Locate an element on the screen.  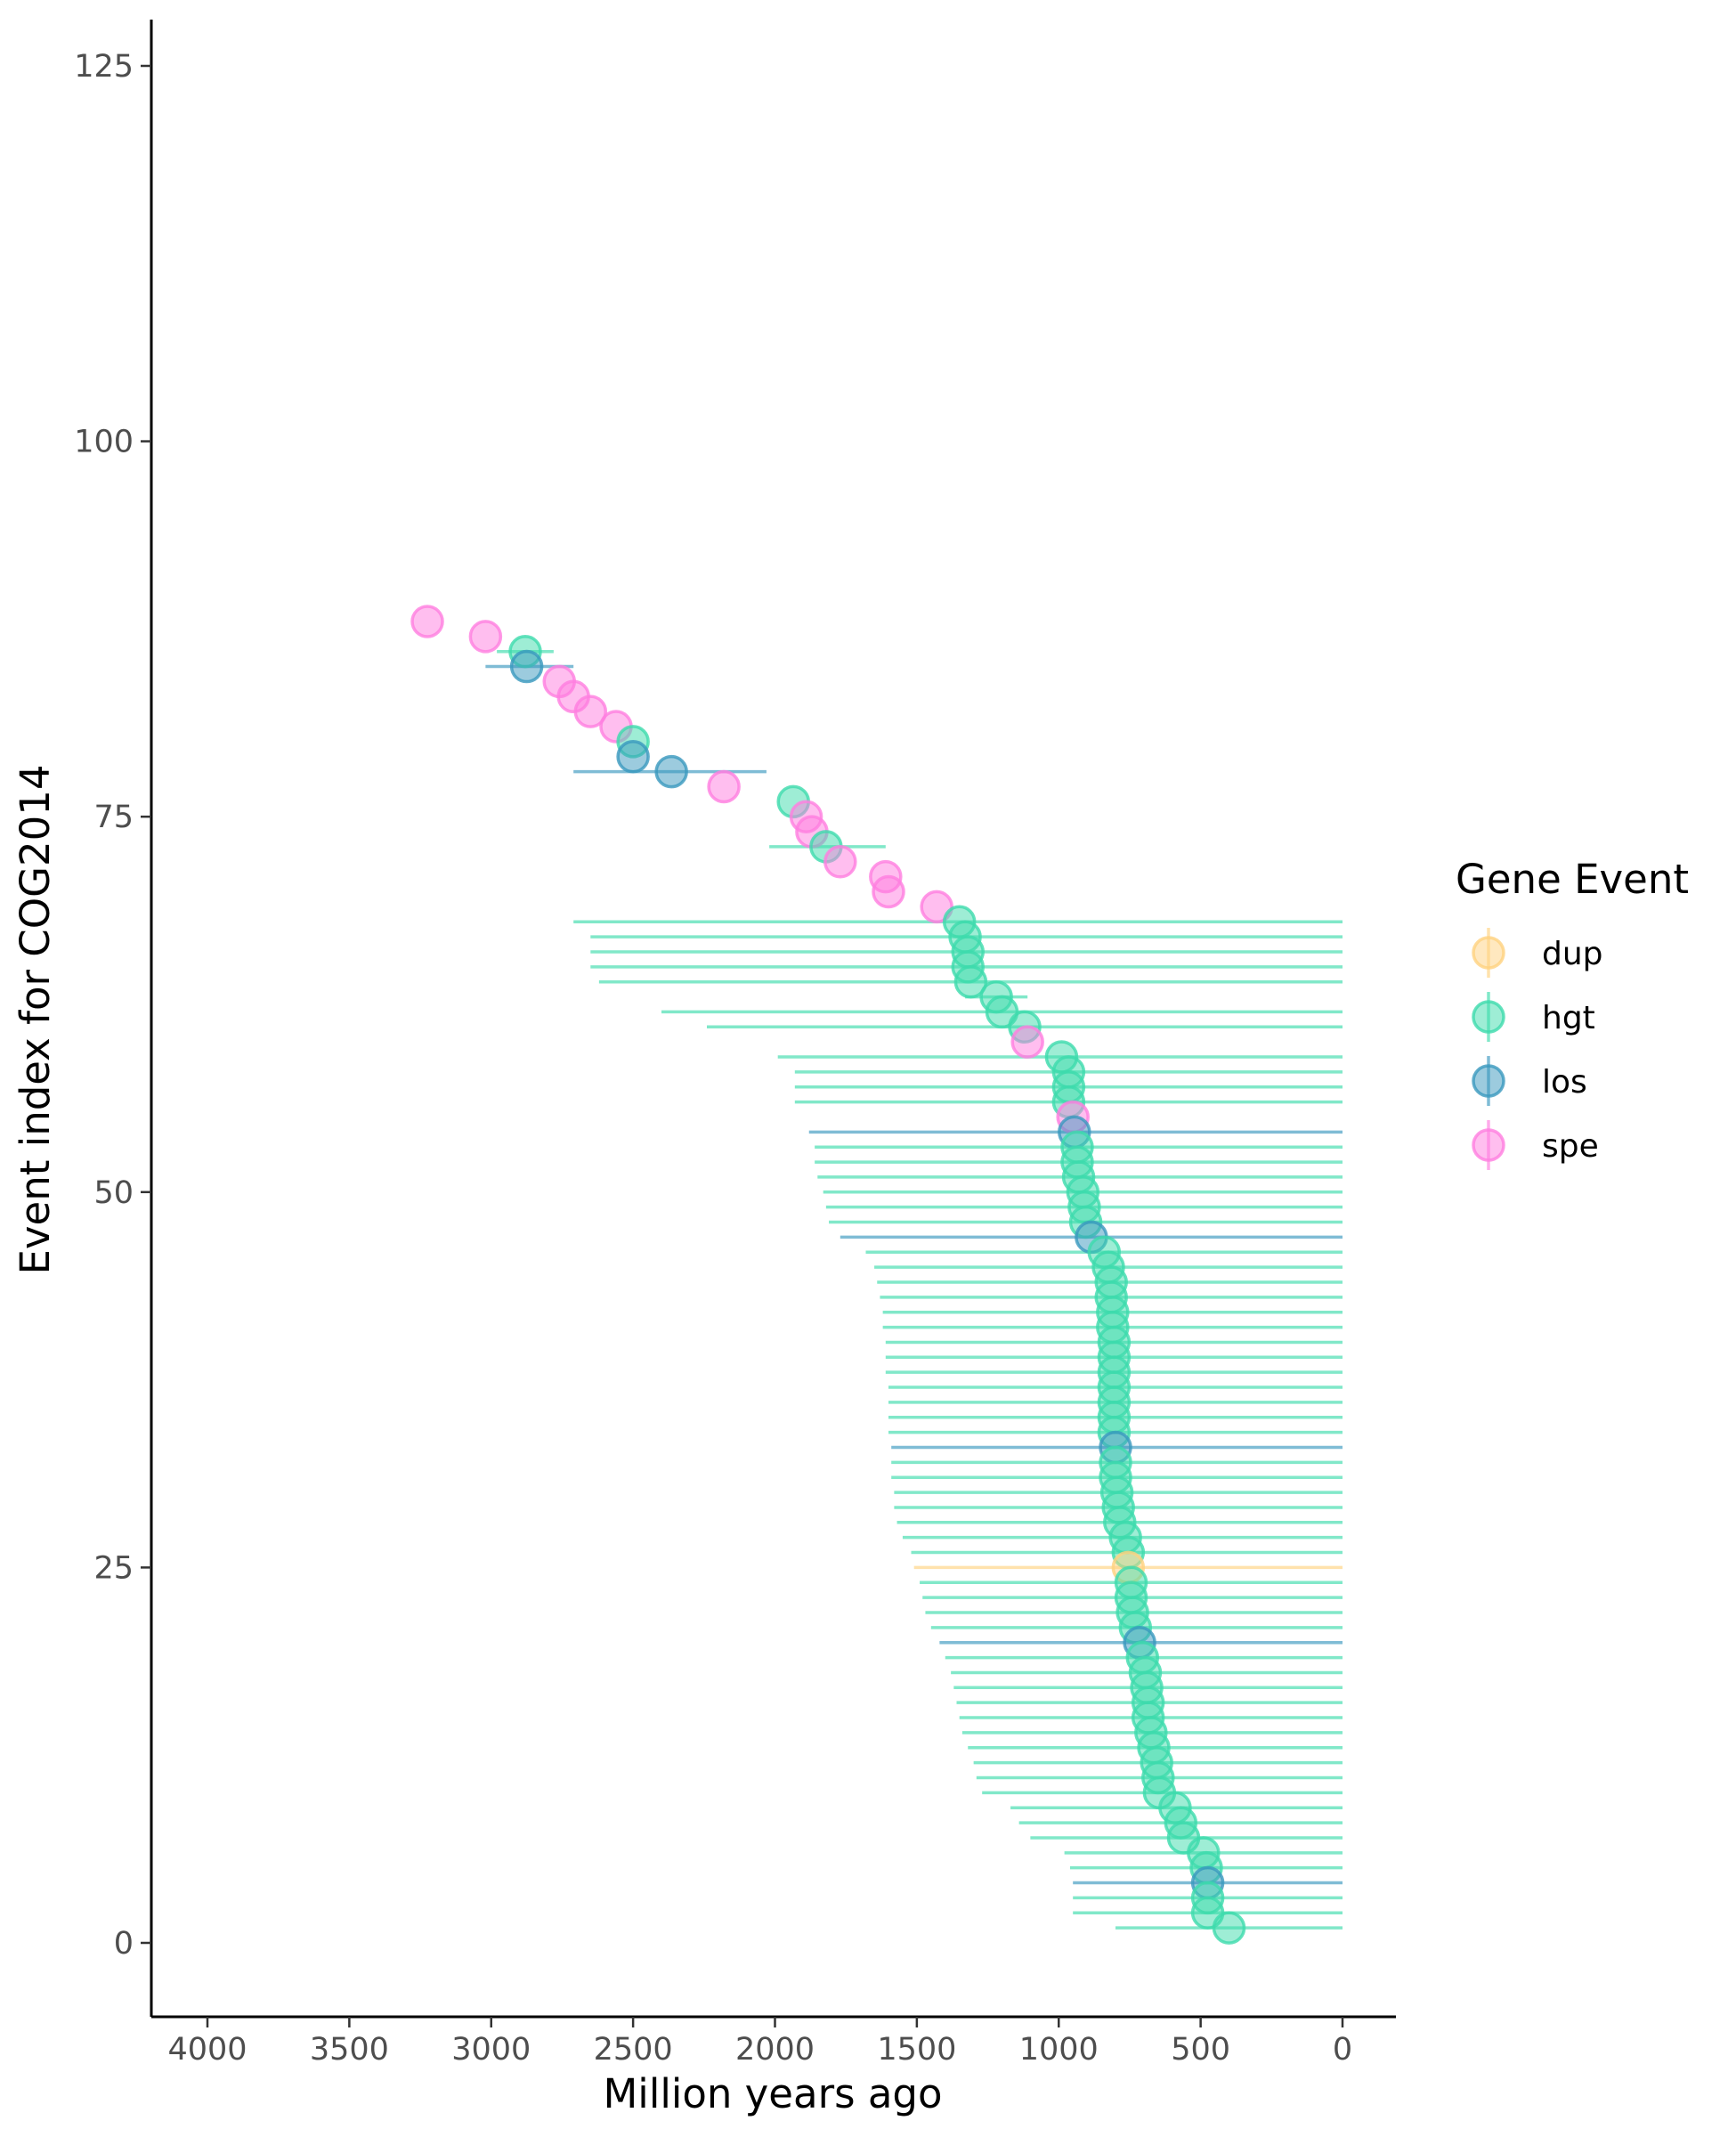
x-tick-label: 3500 is located at coordinates (349, 2050).